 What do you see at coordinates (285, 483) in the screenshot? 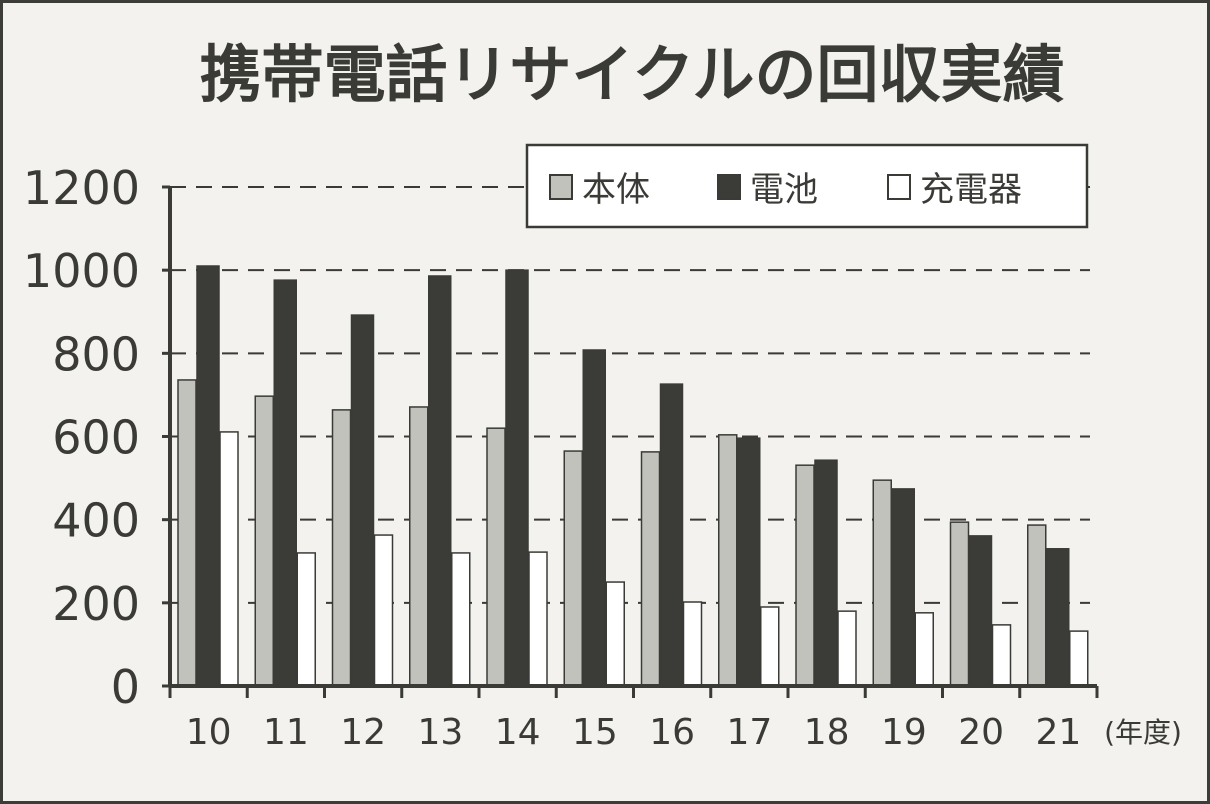
I see `bar-電池-11` at bounding box center [285, 483].